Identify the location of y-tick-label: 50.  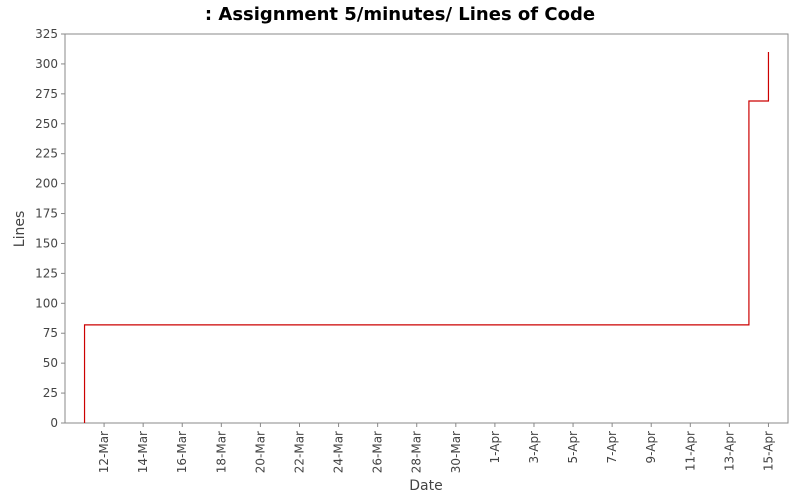
(50, 363).